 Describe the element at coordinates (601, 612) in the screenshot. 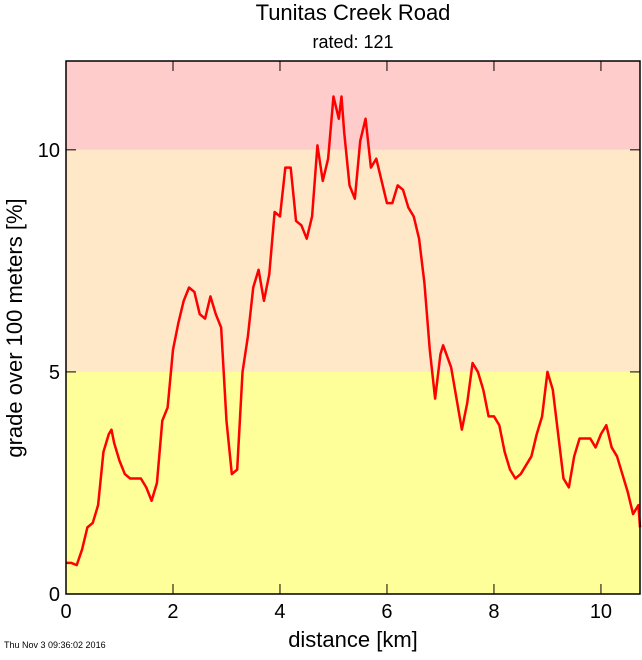

I see `x-tick-label: 10` at that location.